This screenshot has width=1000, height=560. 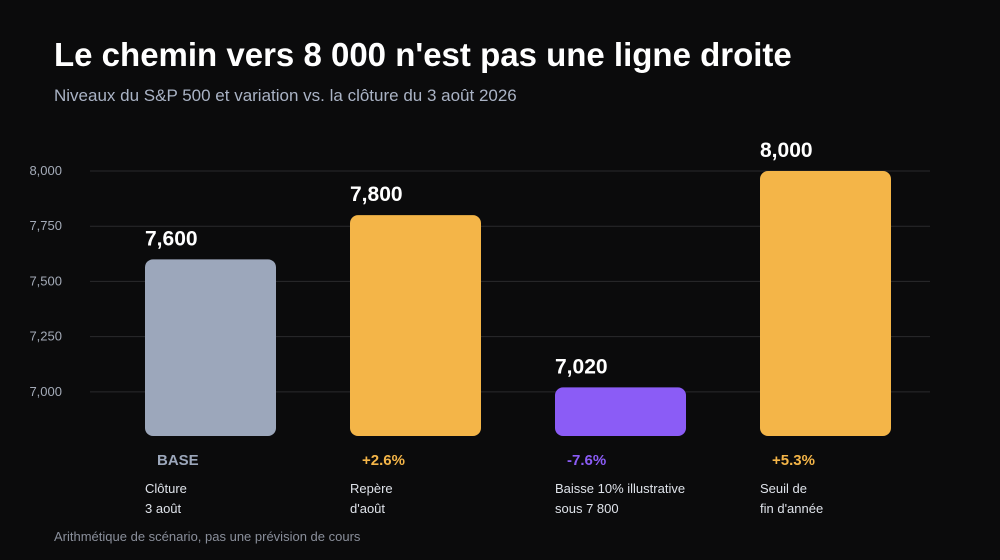 I want to click on y-tick-label: 7,750, so click(x=45, y=225).